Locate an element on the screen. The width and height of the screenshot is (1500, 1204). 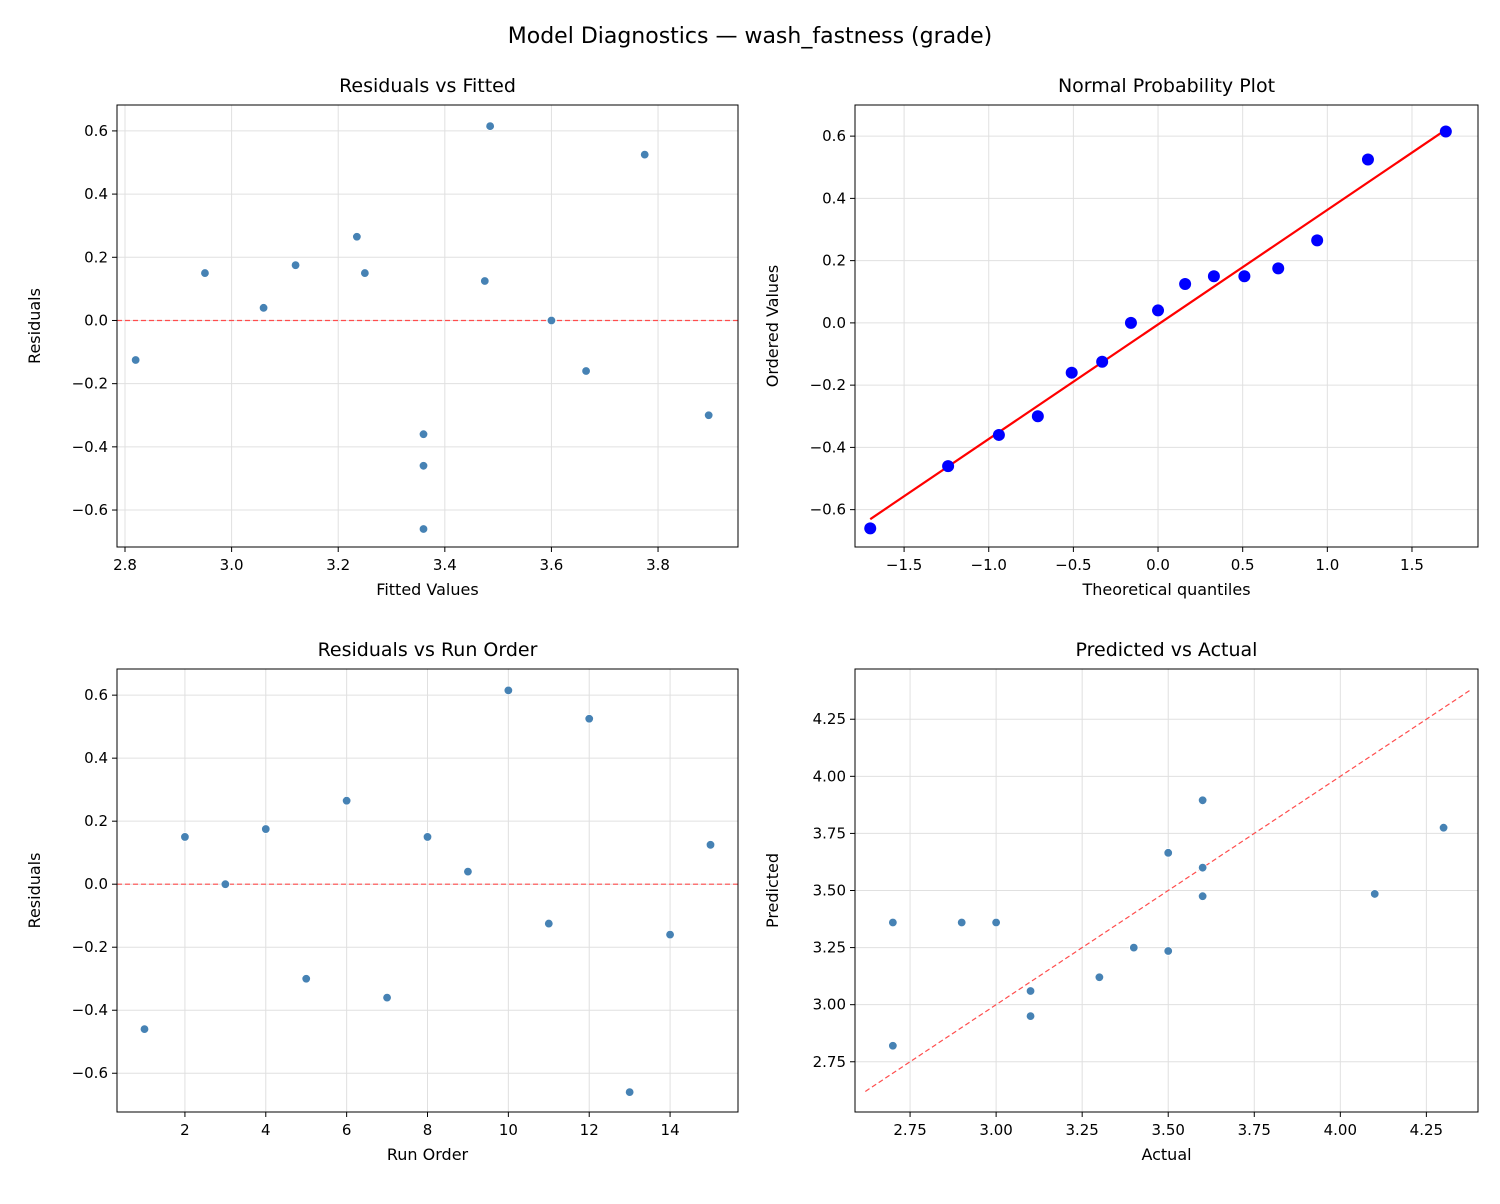
x-tick-label: 0.0 is located at coordinates (1158, 565).